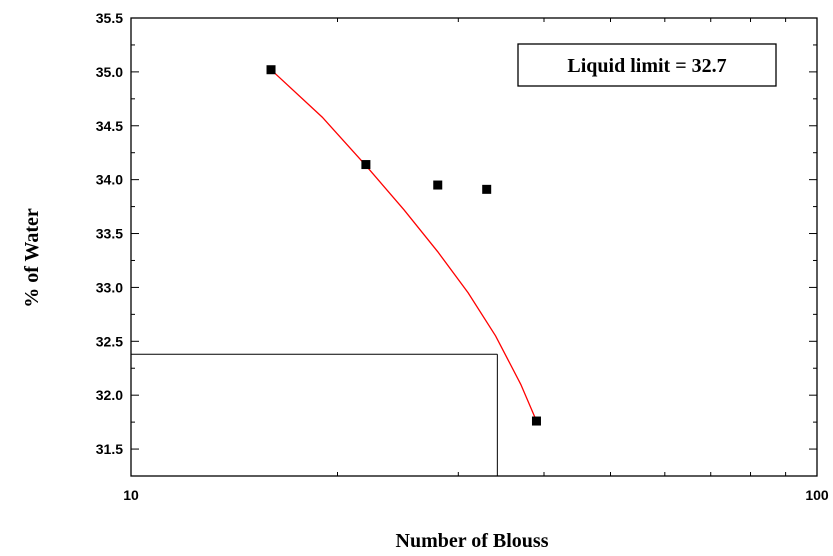 This screenshot has height=556, width=833. I want to click on y-tick-label: 32.5, so click(109, 341).